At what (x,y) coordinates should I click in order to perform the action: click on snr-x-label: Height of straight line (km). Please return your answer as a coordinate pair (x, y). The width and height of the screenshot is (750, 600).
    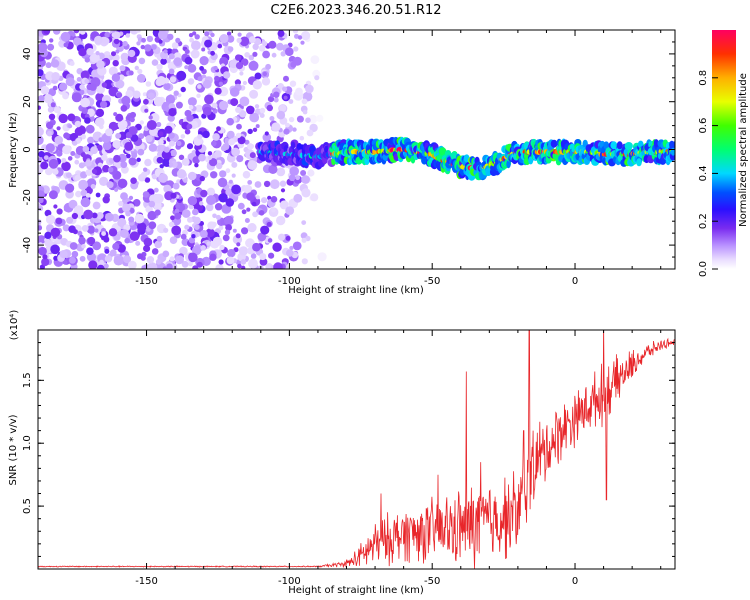
    Looking at the image, I should click on (356, 590).